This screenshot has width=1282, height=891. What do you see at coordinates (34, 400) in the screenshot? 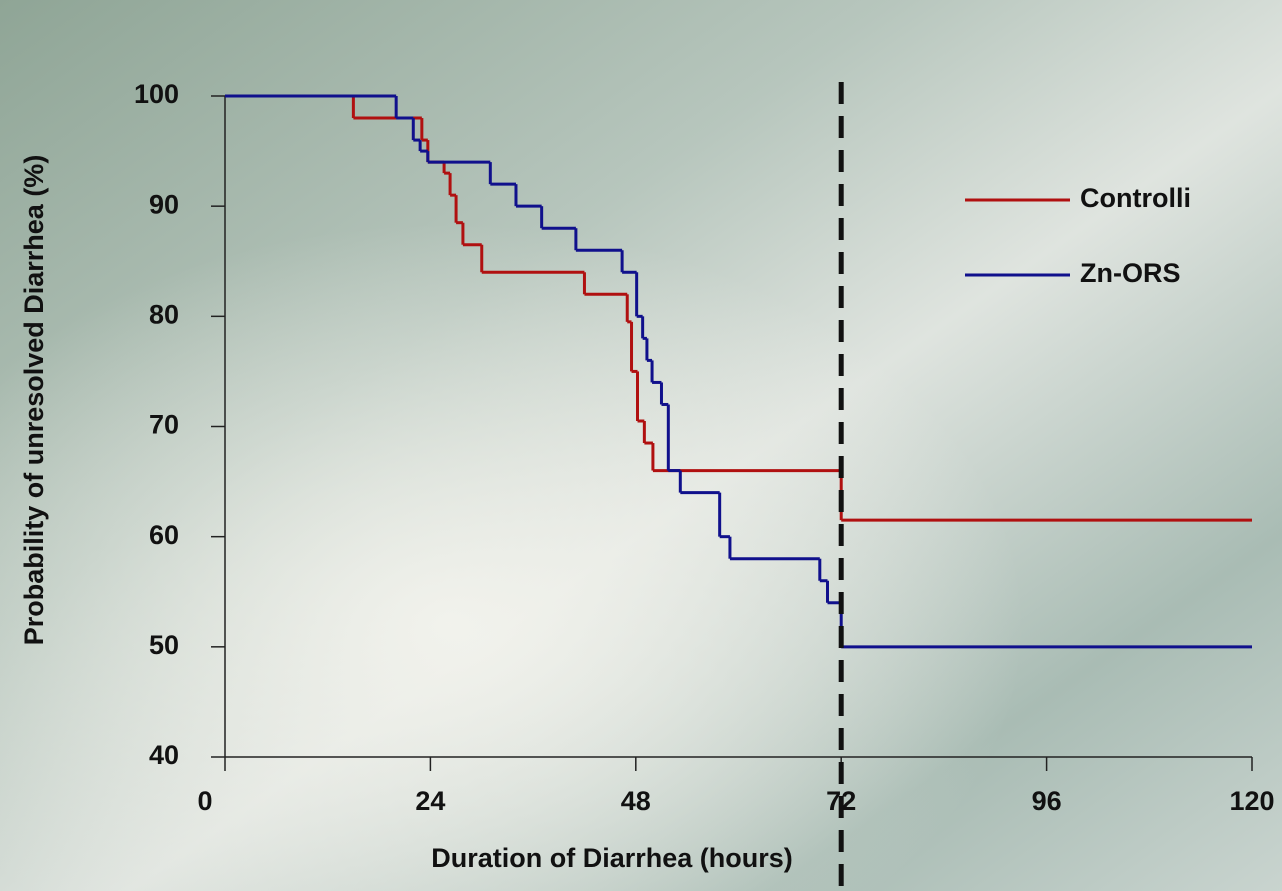
I see `y-axis-label: Probability of unresolved Diarrhea (%)` at bounding box center [34, 400].